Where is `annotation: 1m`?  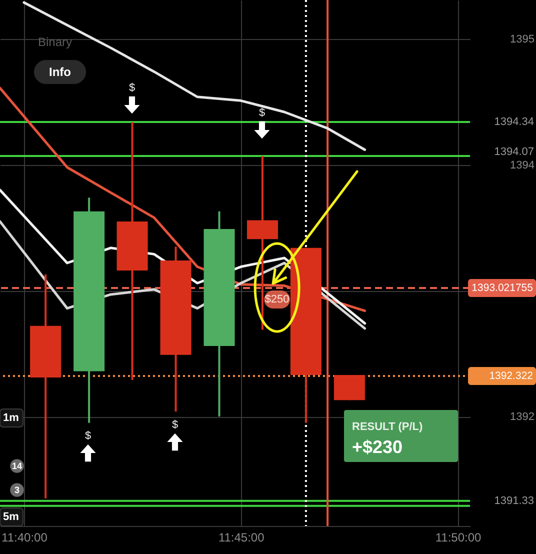
annotation: 1m is located at coordinates (11, 418).